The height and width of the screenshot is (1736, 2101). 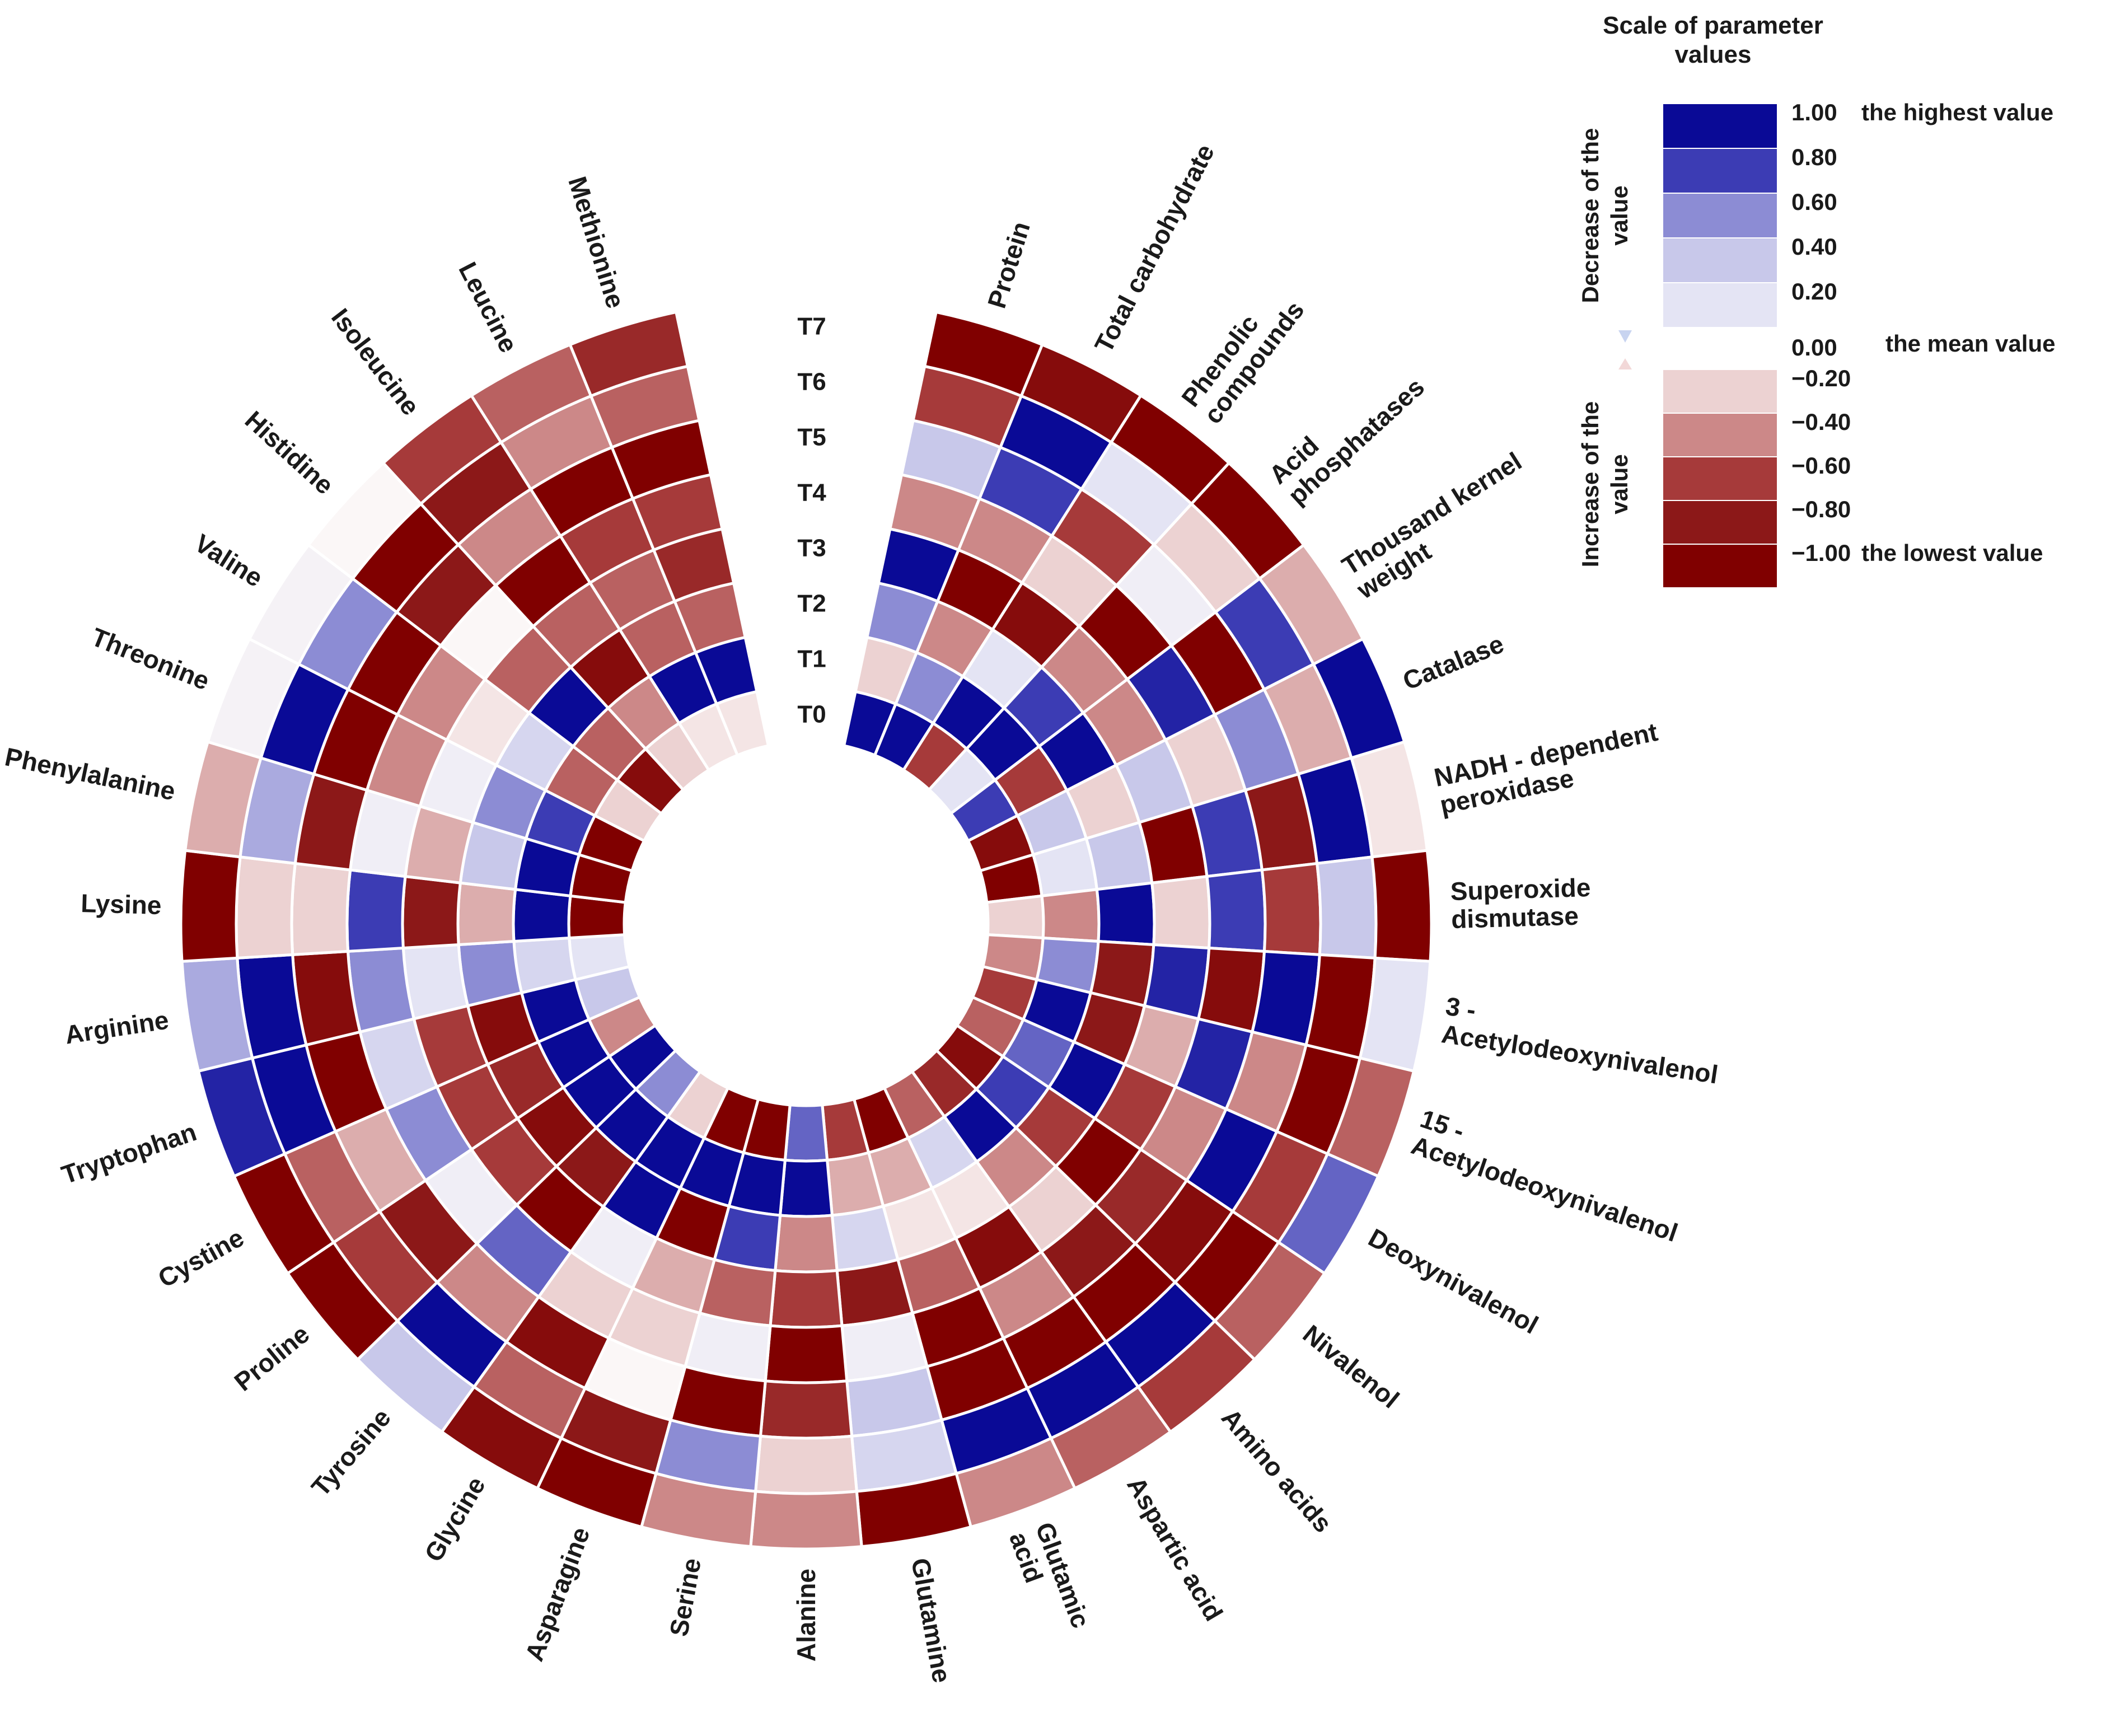 I want to click on positive-value-label: 0.20, so click(x=1814, y=291).